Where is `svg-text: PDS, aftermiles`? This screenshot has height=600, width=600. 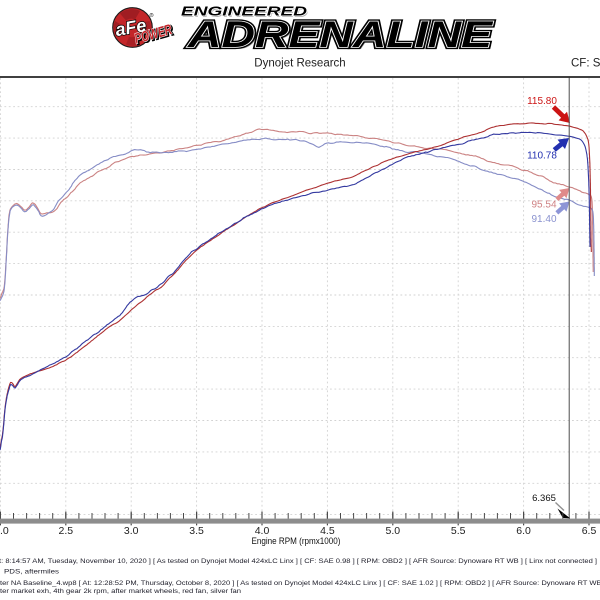
svg-text: PDS, aftermiles is located at coordinates (32, 572).